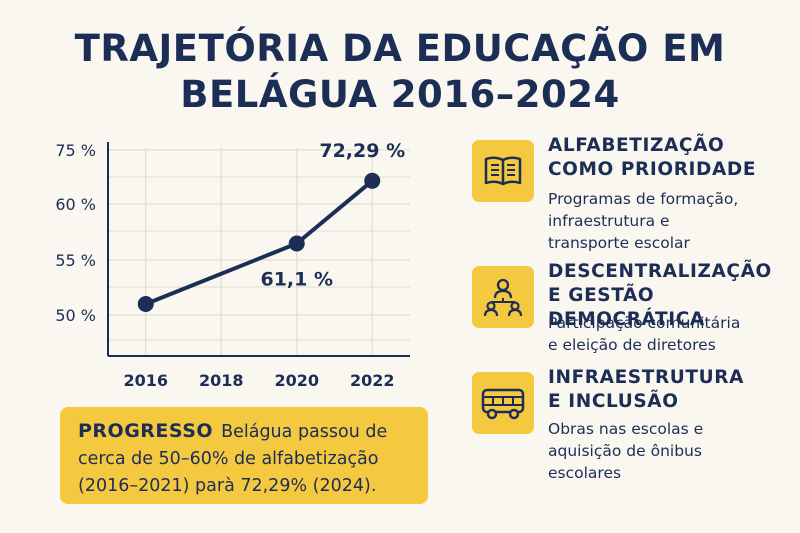 This screenshot has width=800, height=533. I want to click on feature-title: INFRAESTRUTURA E INCLUSÃO, so click(646, 389).